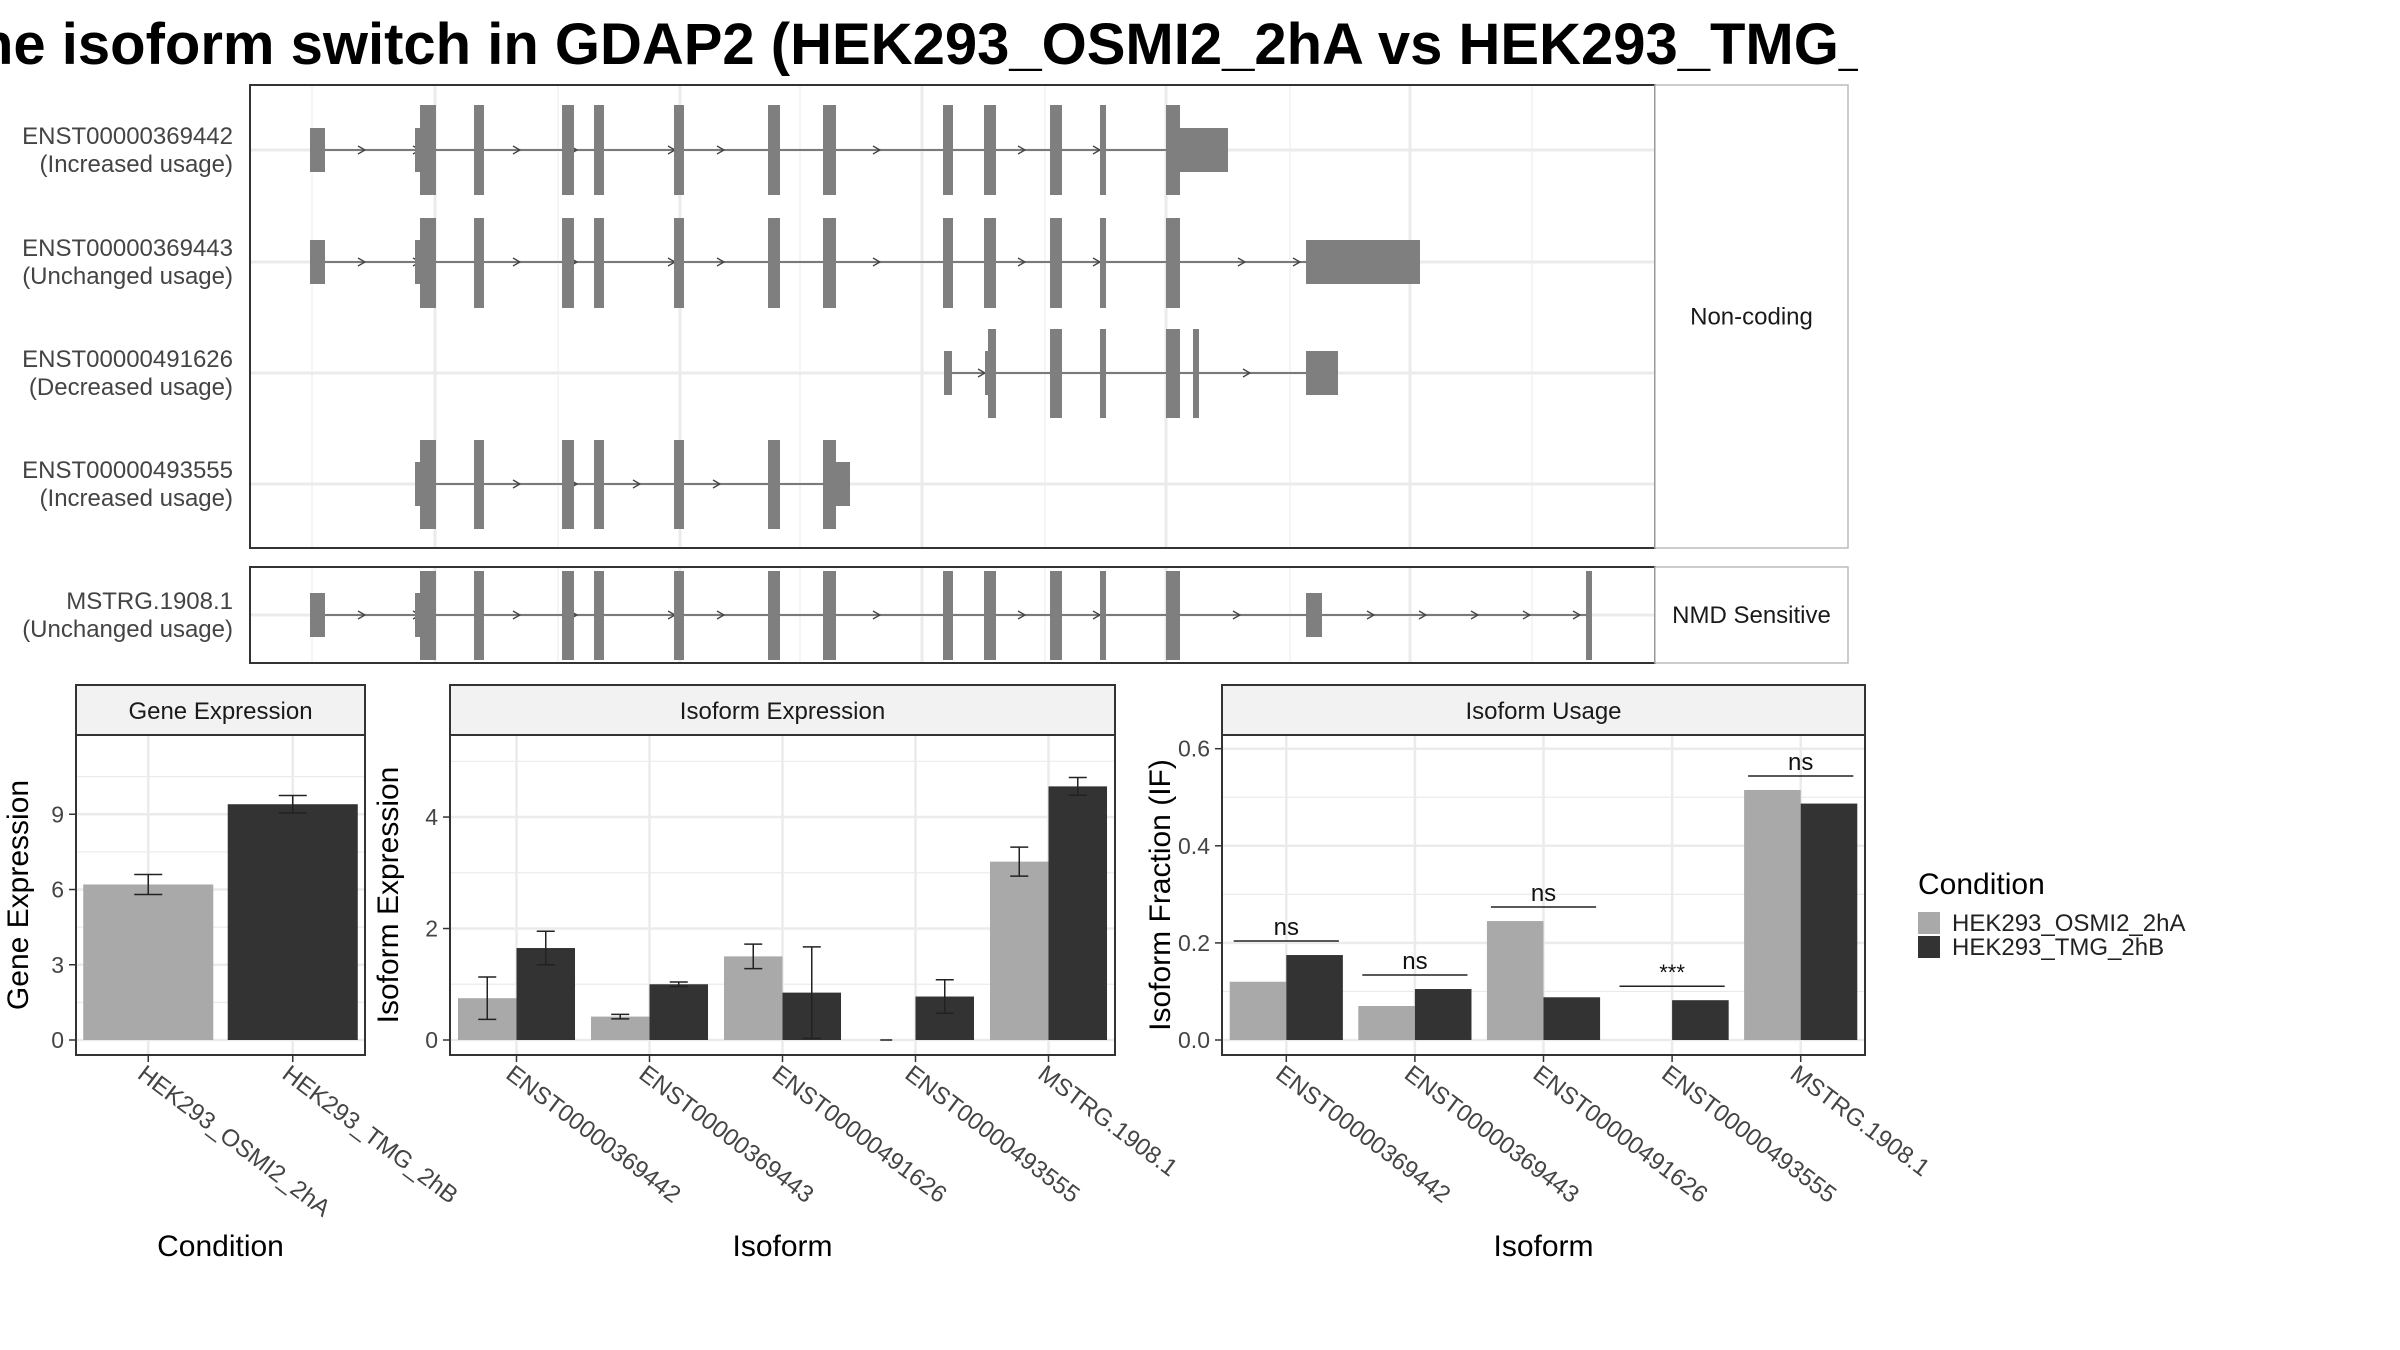 The height and width of the screenshot is (1350, 2400). I want to click on legend-title: Condition, so click(1981, 884).